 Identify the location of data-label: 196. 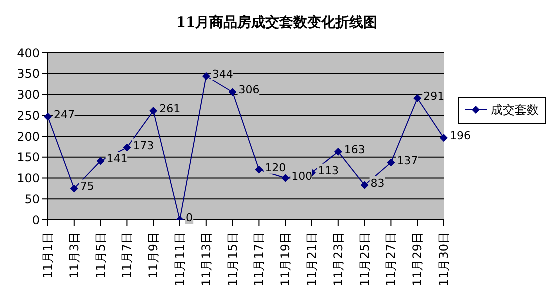
(460, 136).